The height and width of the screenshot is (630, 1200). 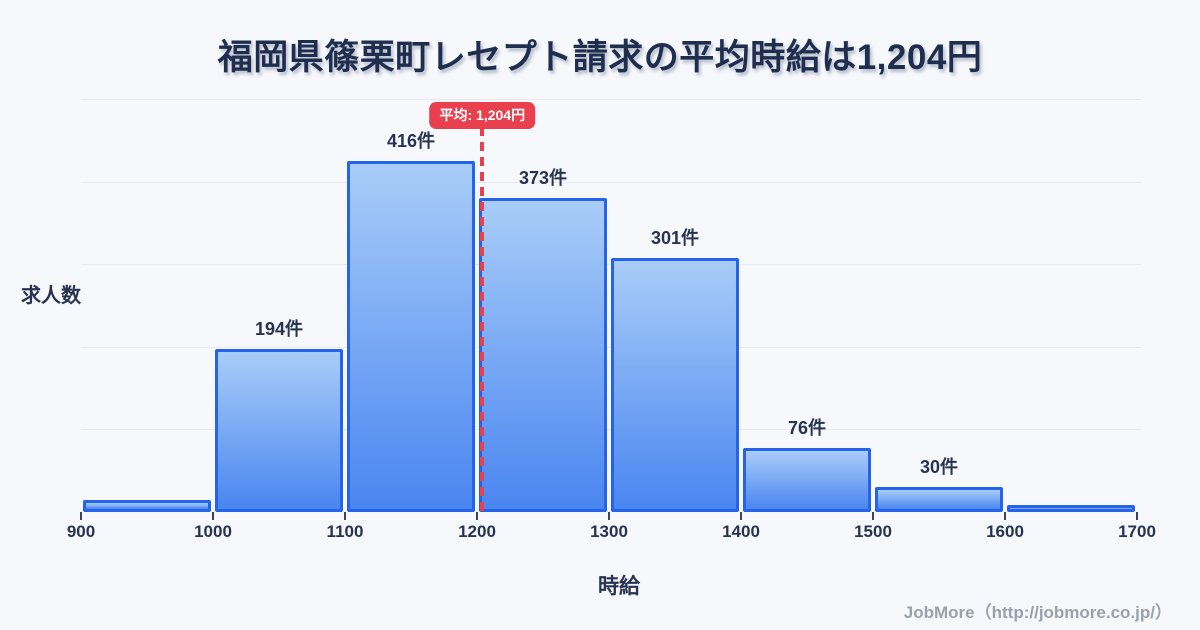 I want to click on bar-count-label: 194件, so click(x=279, y=328).